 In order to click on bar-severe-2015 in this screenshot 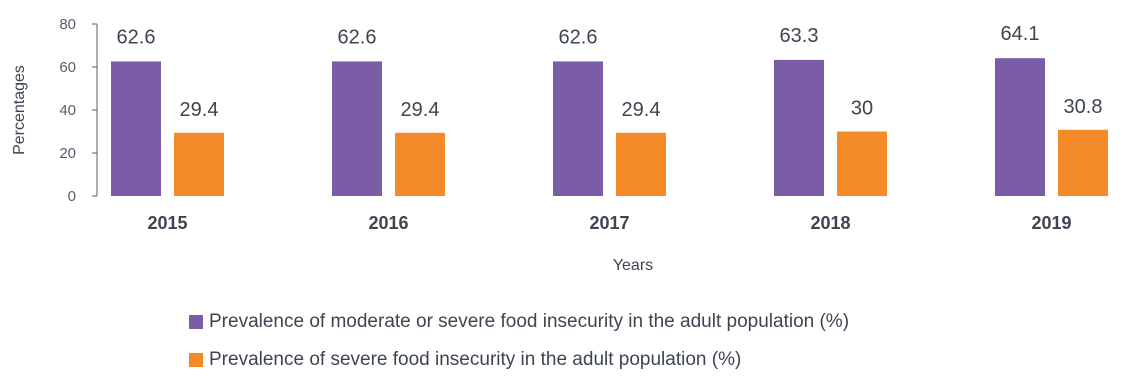, I will do `click(199, 164)`.